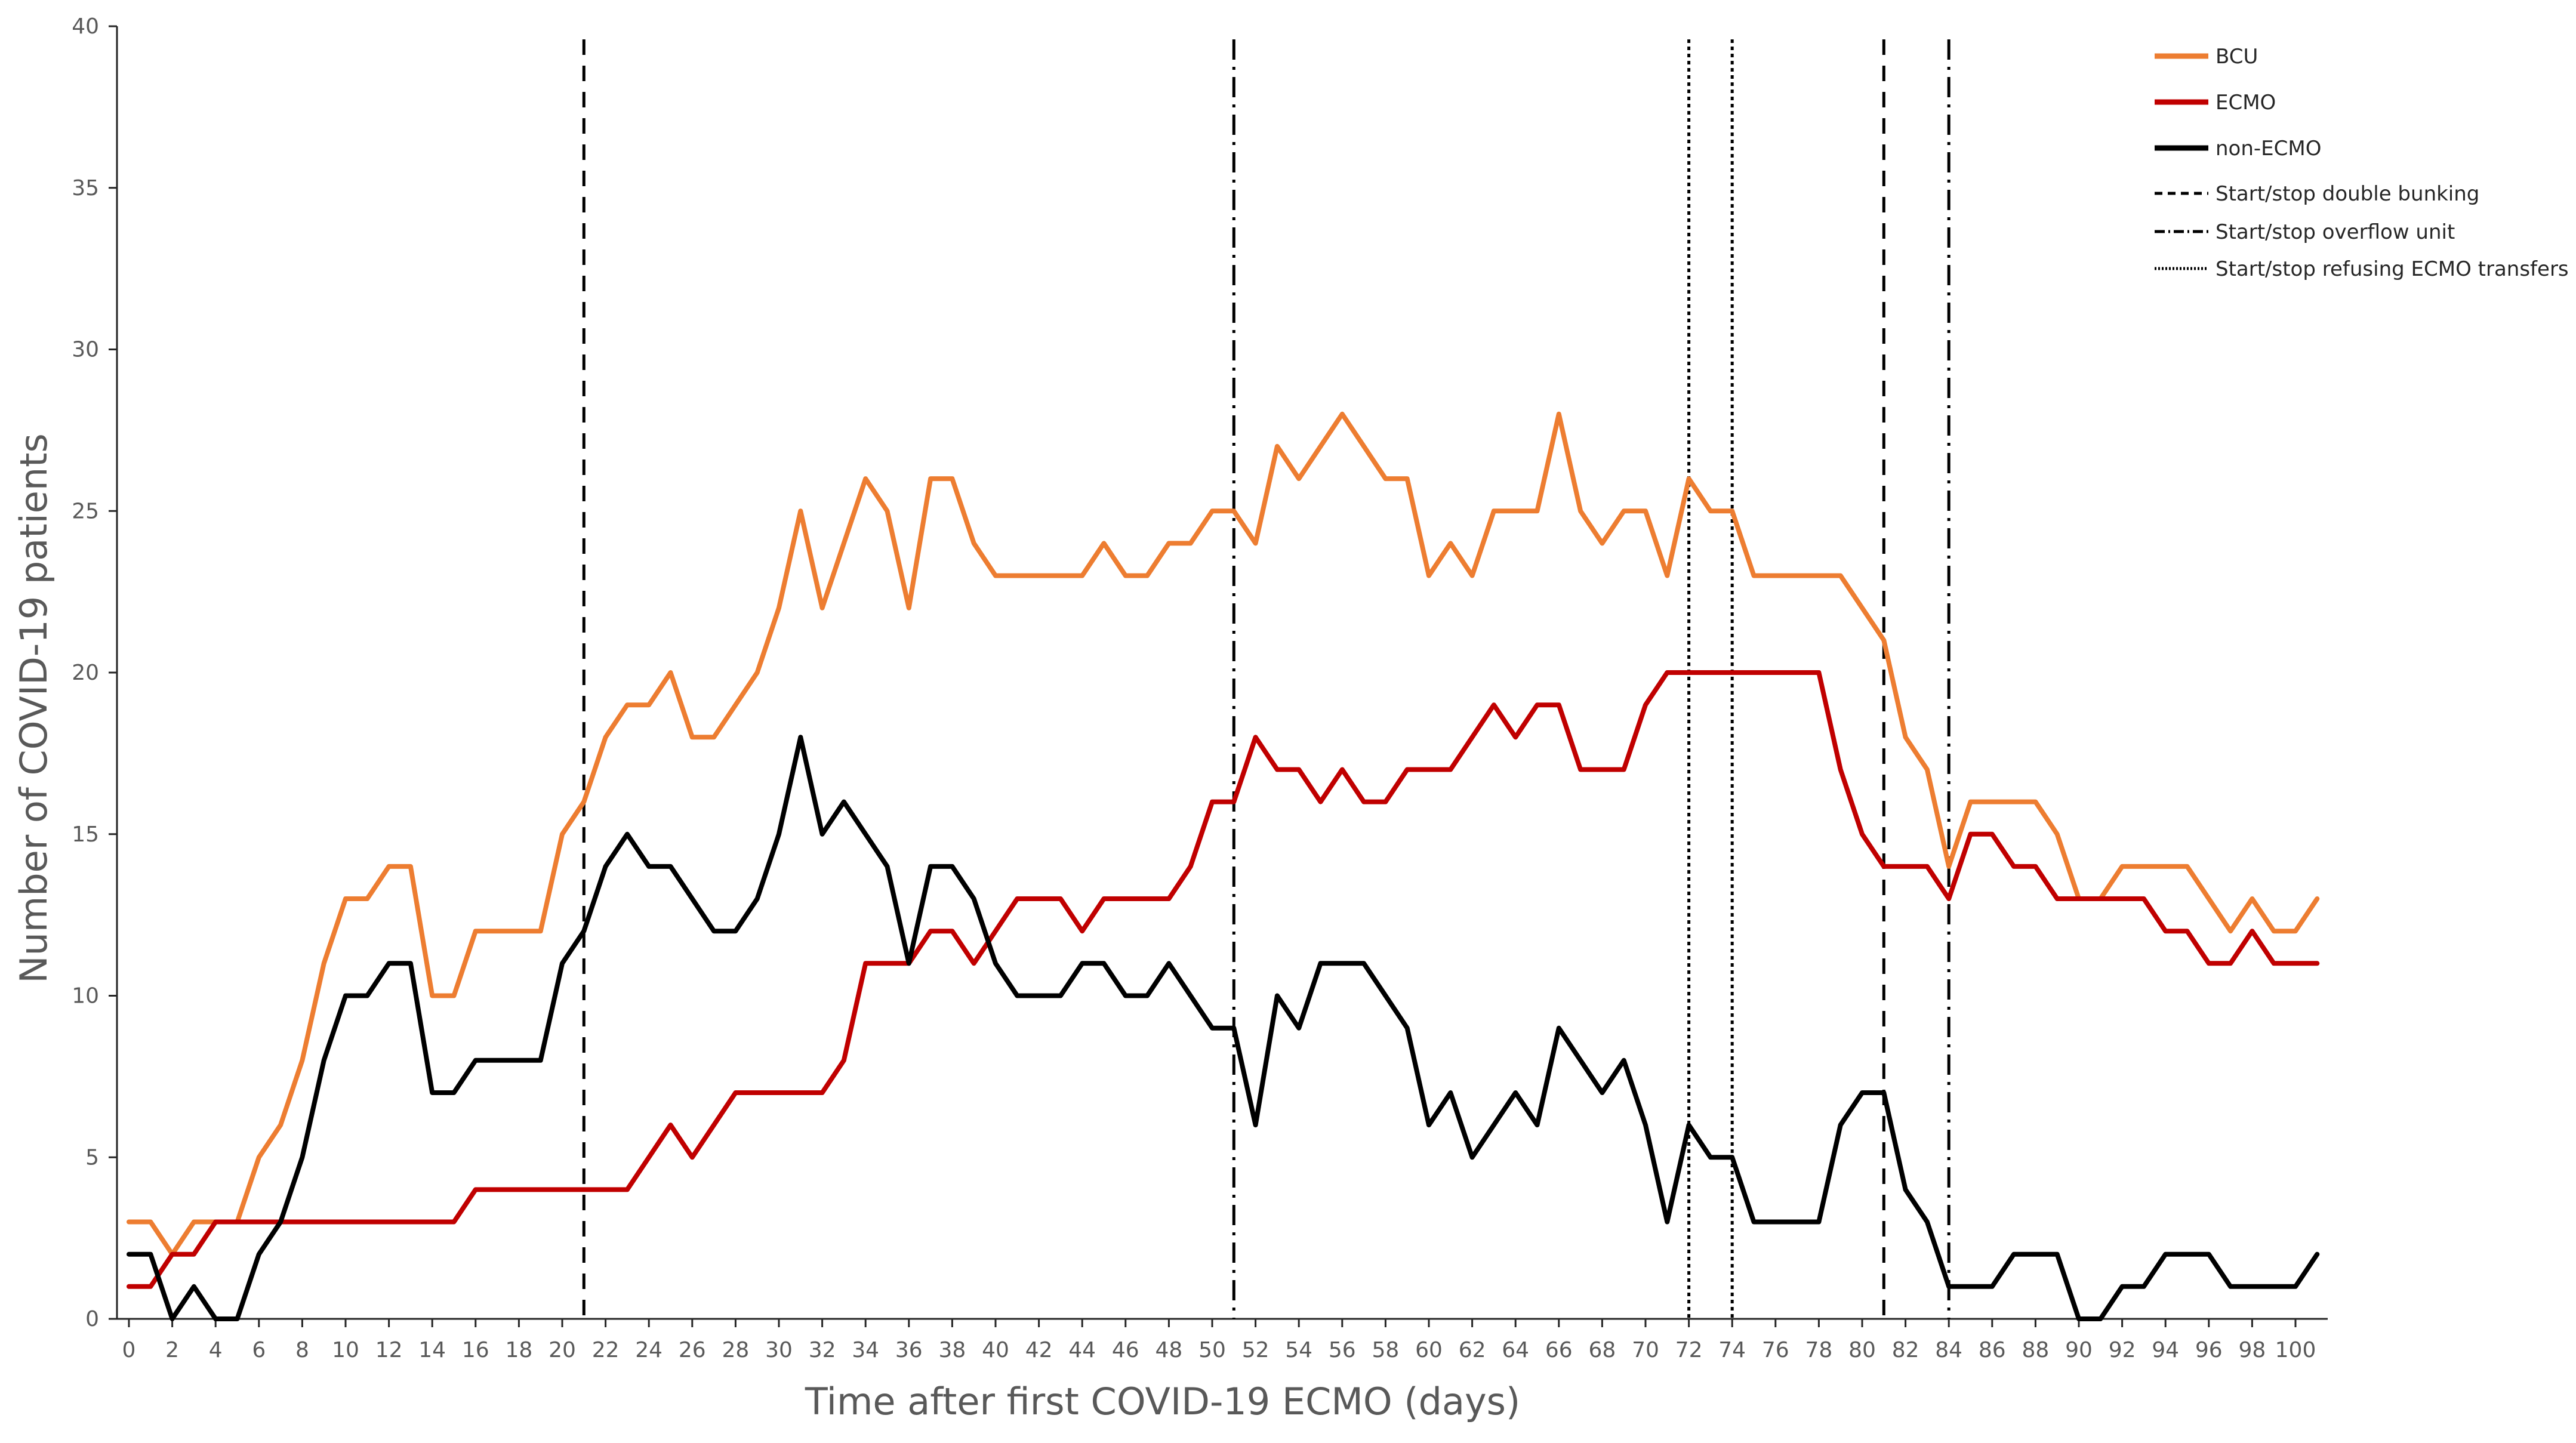  What do you see at coordinates (85, 511) in the screenshot?
I see `y-tick-label: 25` at bounding box center [85, 511].